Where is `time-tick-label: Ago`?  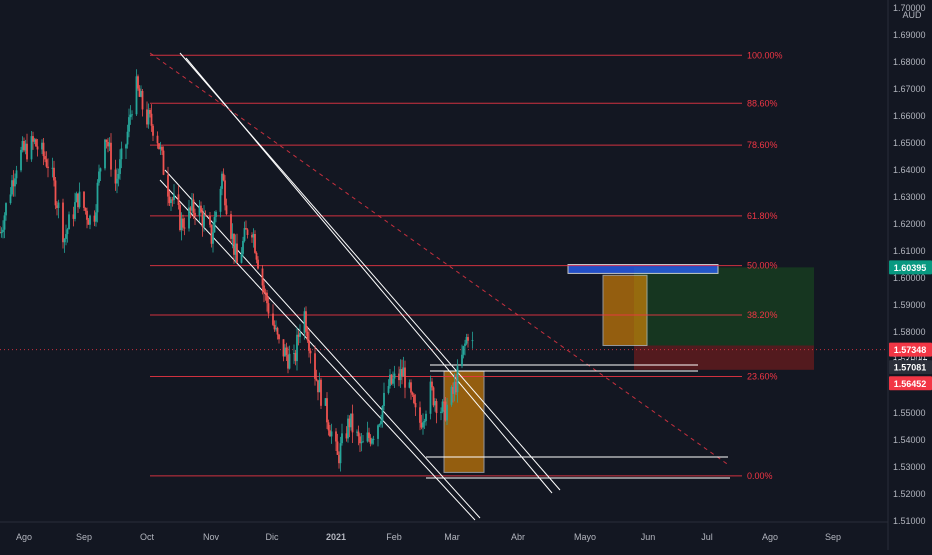 time-tick-label: Ago is located at coordinates (770, 537).